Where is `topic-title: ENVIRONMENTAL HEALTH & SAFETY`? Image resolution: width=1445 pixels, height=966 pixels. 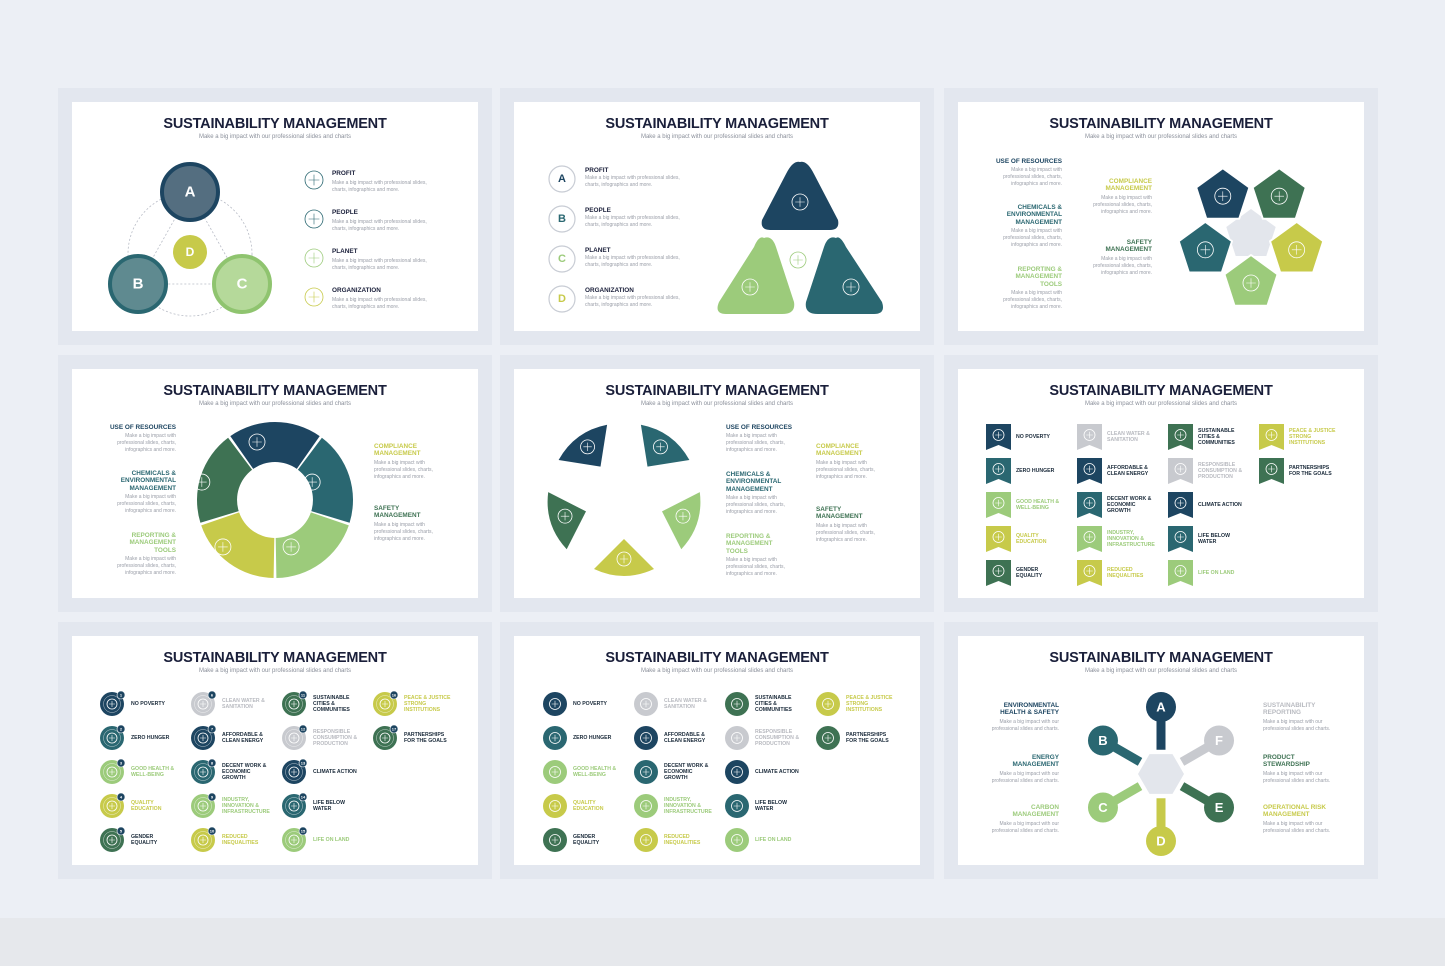 topic-title: ENVIRONMENTAL HEALTH & SAFETY is located at coordinates (1029, 709).